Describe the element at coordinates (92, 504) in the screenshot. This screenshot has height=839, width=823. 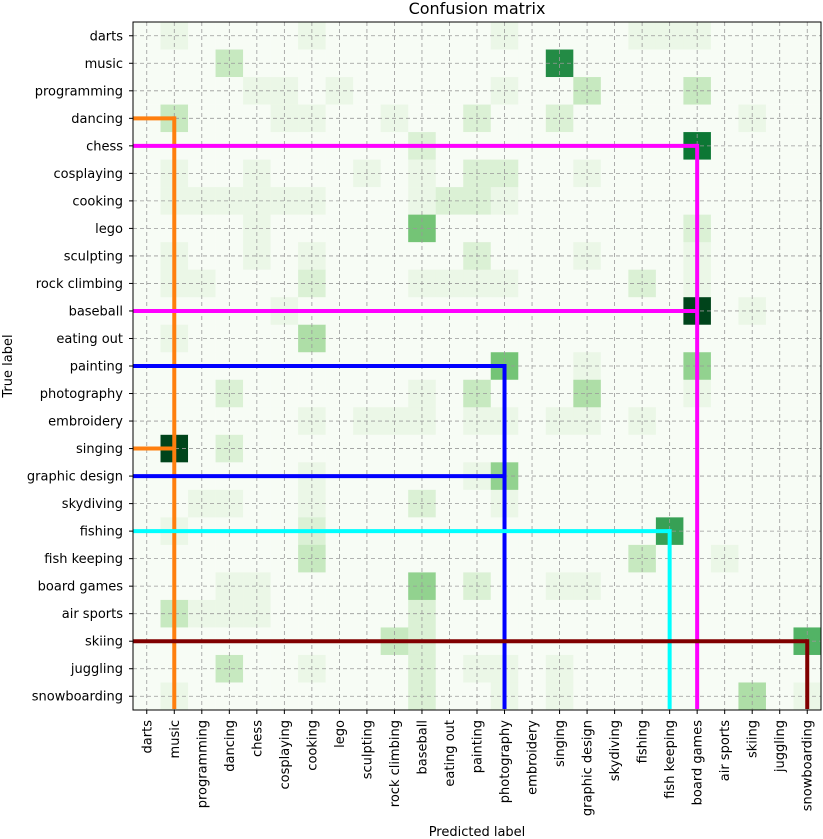
I see `y-tick-label: skydiving` at that location.